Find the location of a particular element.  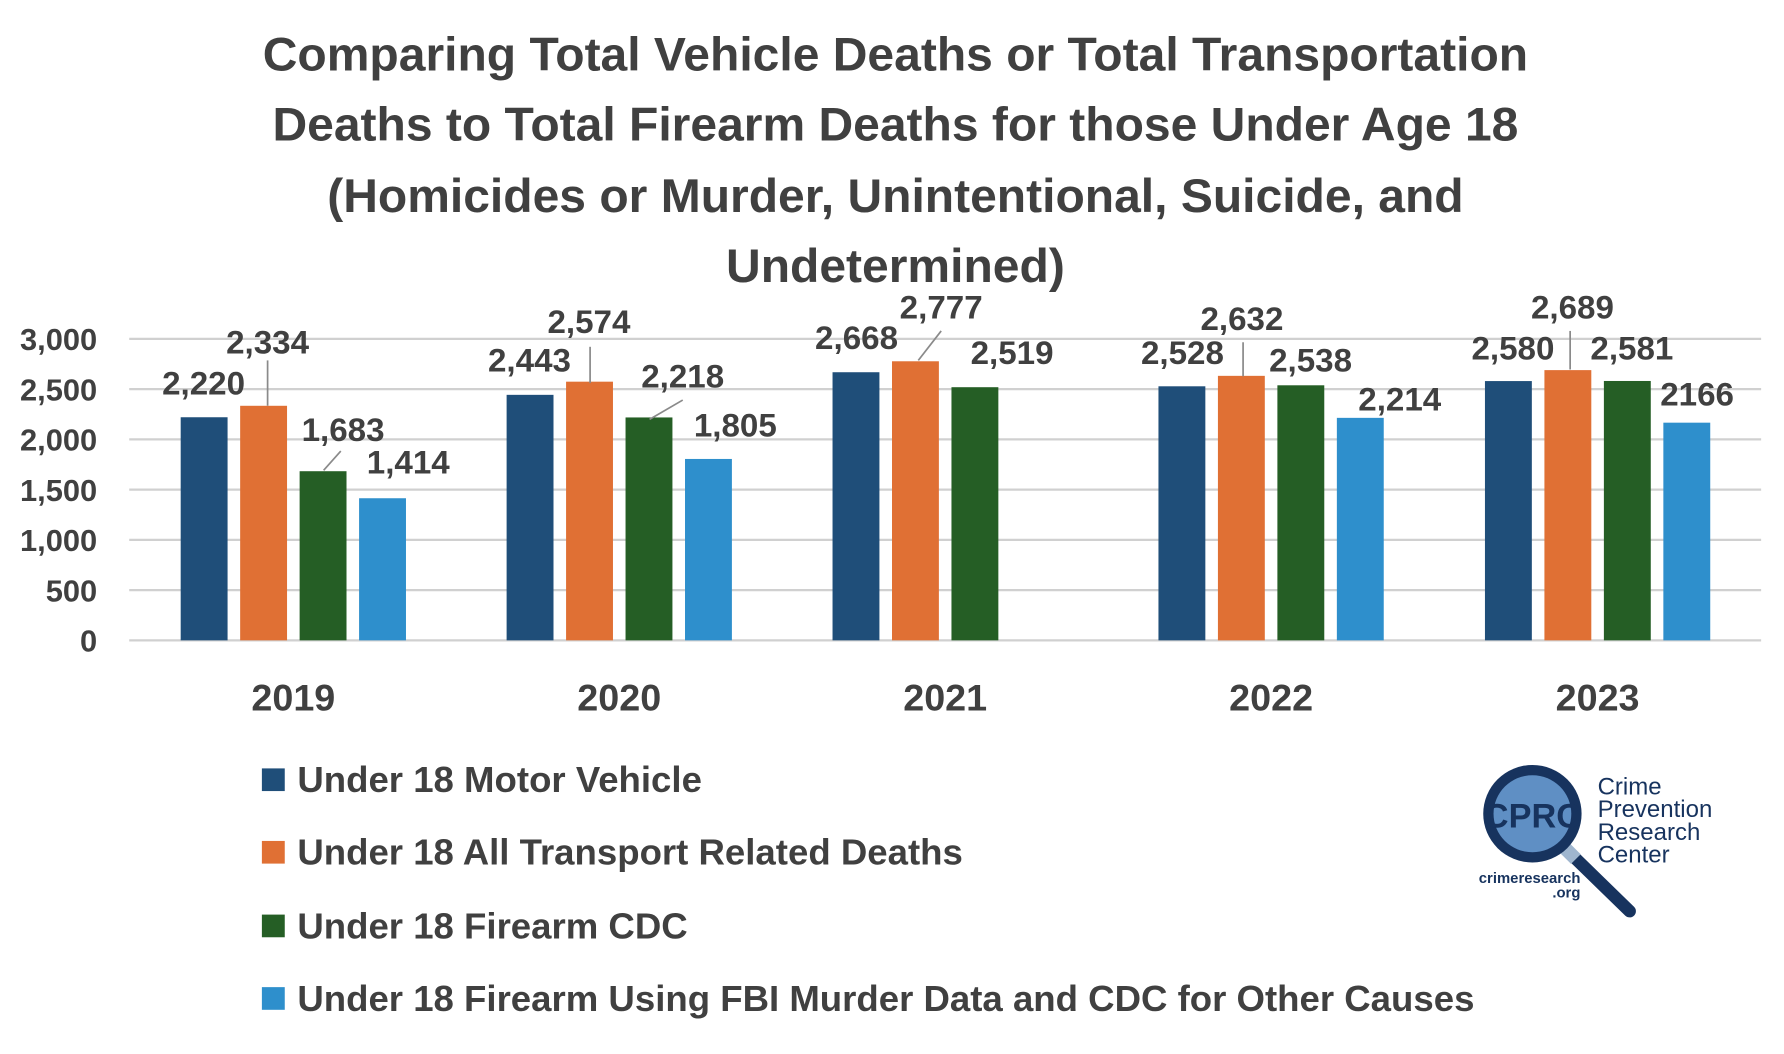

y-tick-label: 2,000 is located at coordinates (58, 440).